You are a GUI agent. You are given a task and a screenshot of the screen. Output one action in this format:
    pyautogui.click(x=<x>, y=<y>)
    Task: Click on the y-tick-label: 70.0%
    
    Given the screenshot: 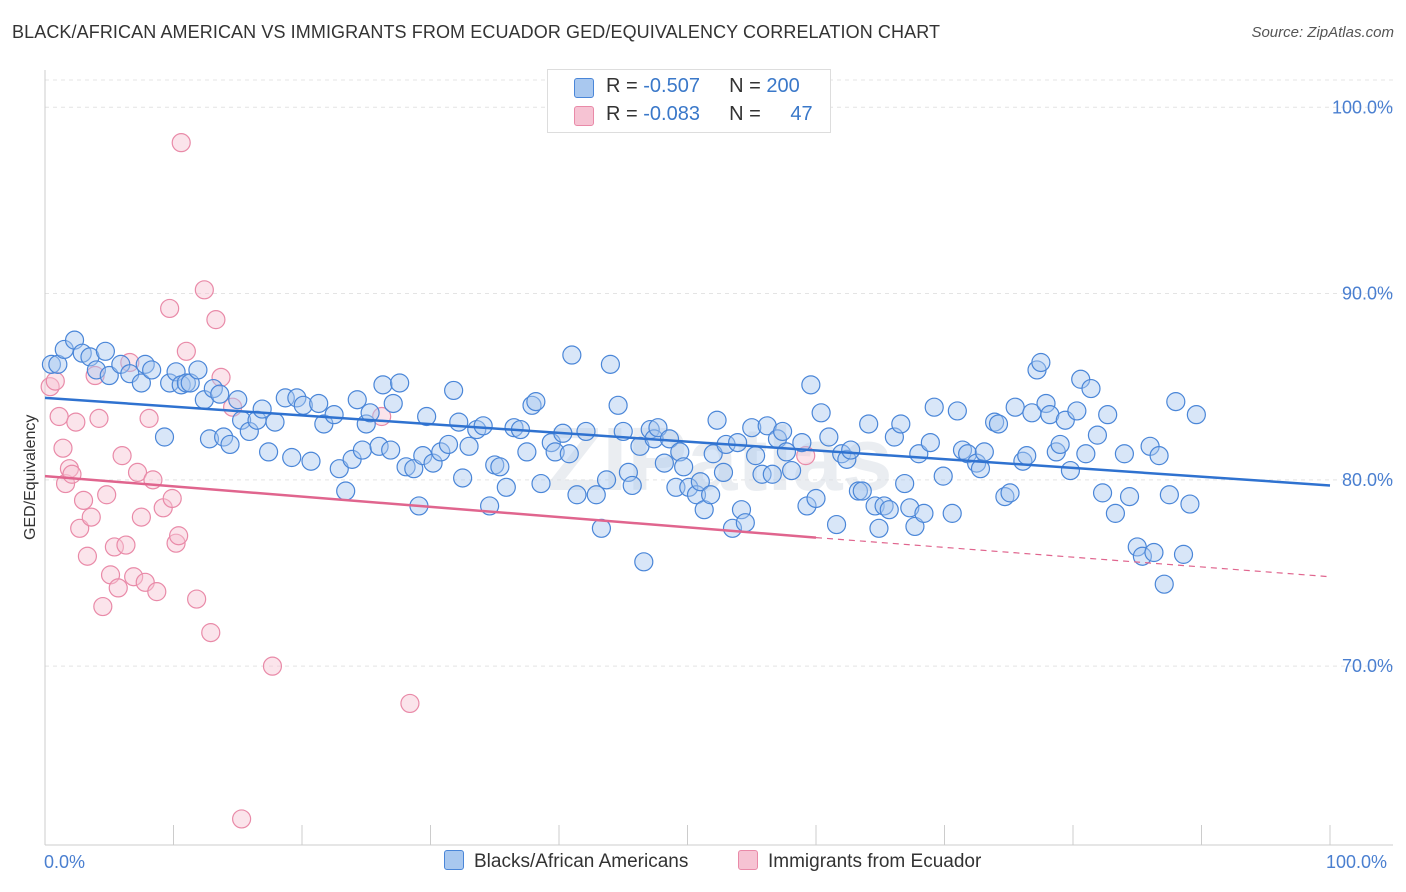 What is the action you would take?
    pyautogui.click(x=1367, y=666)
    